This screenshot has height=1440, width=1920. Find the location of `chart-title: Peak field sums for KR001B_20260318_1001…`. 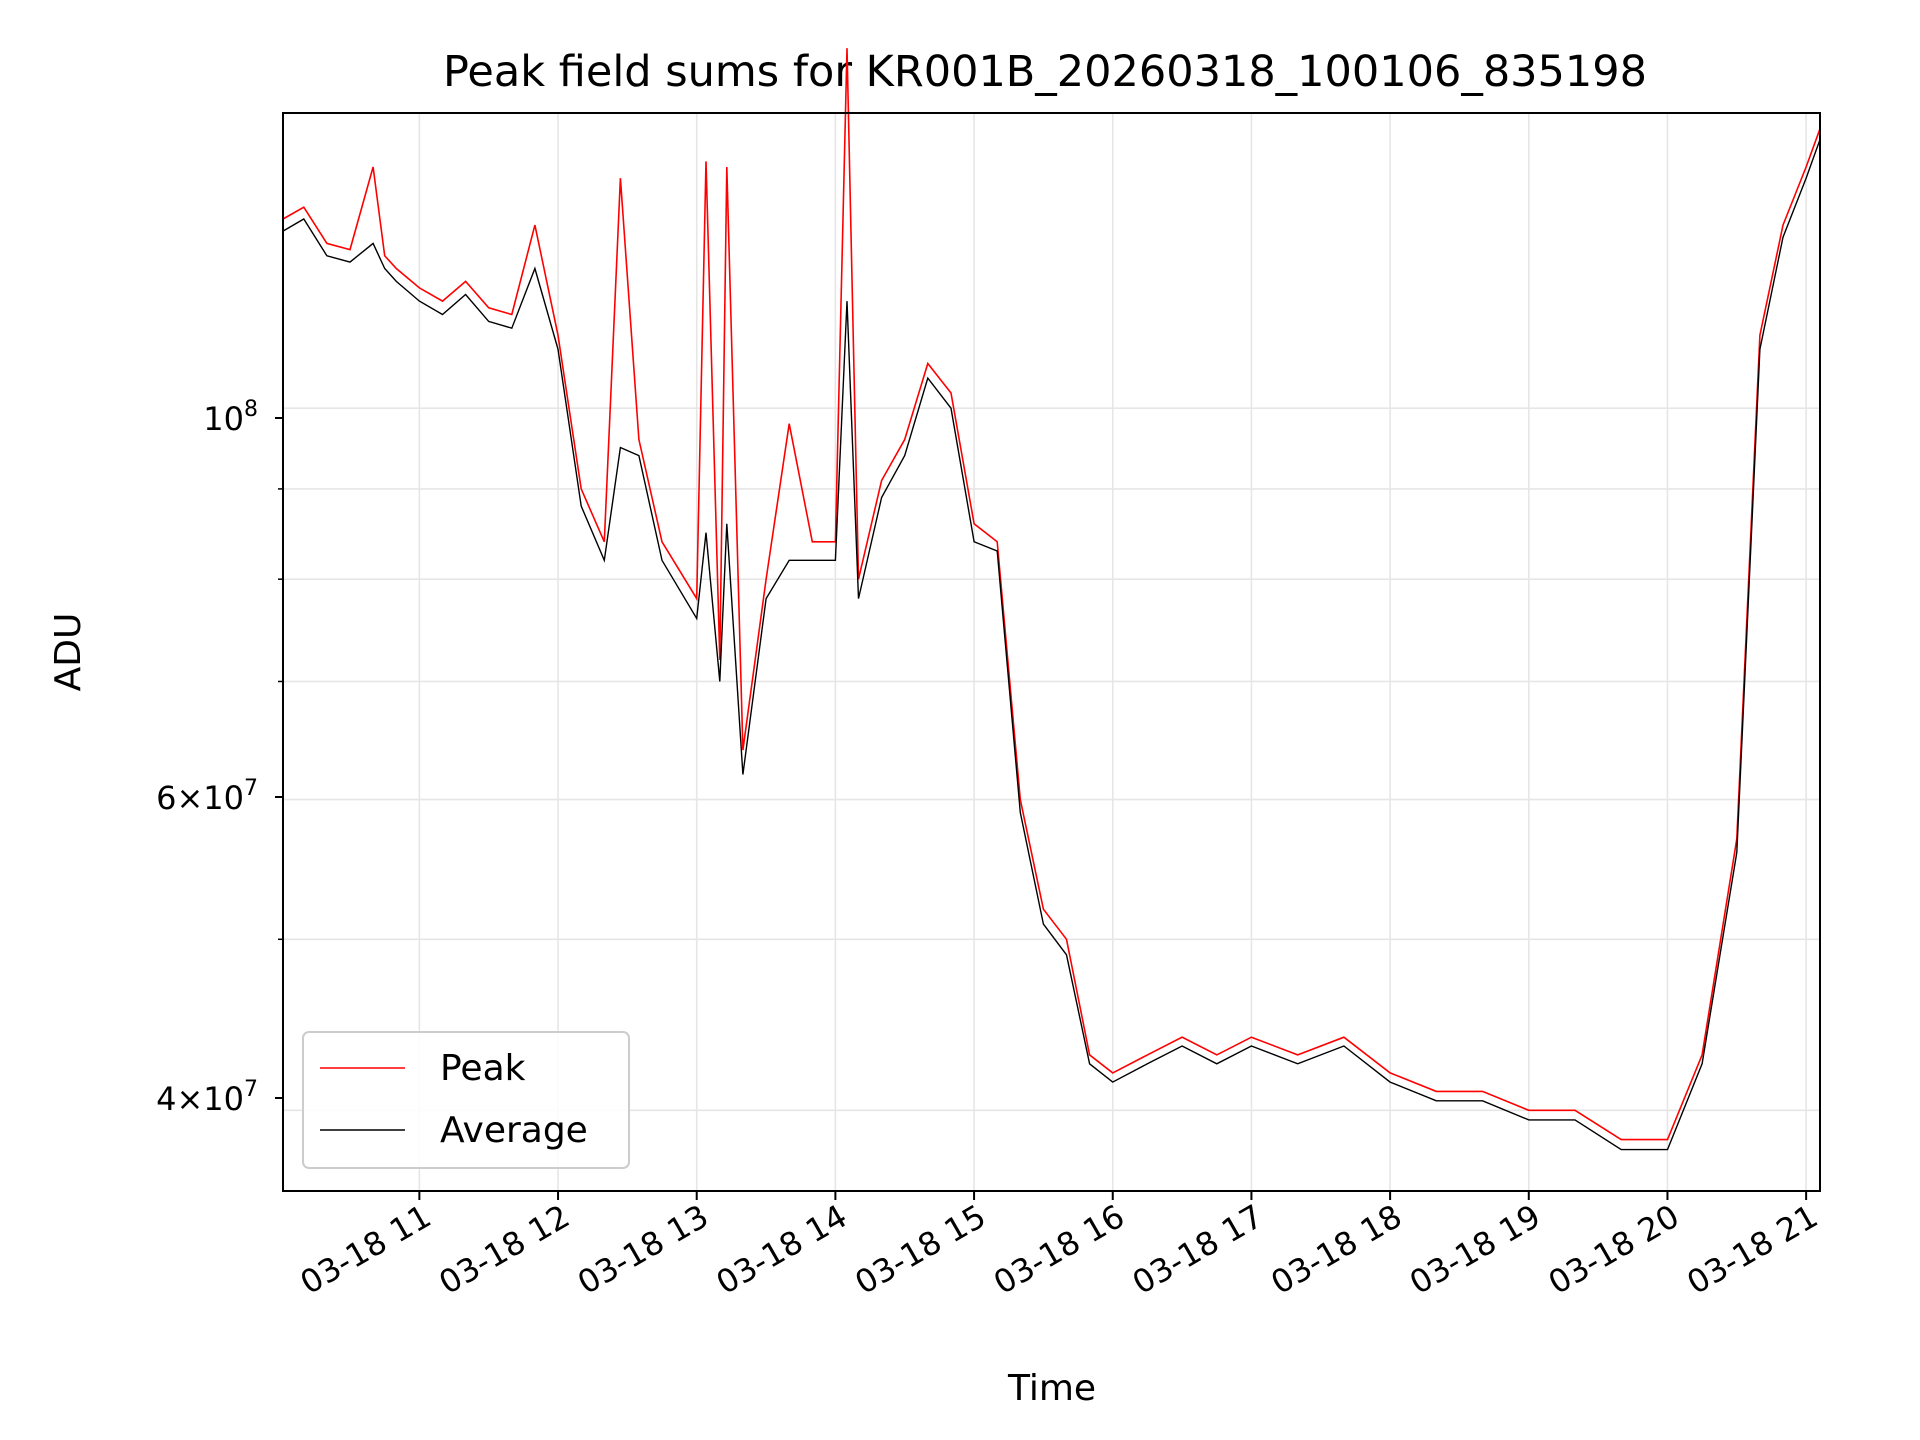

chart-title: Peak field sums for KR001B_20260318_1001… is located at coordinates (1045, 72).